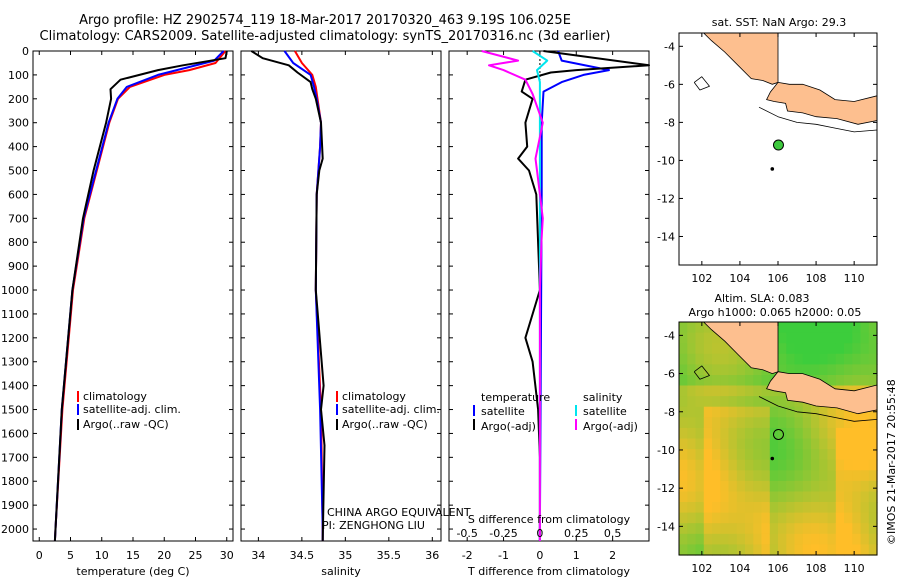  What do you see at coordinates (15, 457) in the screenshot?
I see `depth-tick-label: 1700` at bounding box center [15, 457].